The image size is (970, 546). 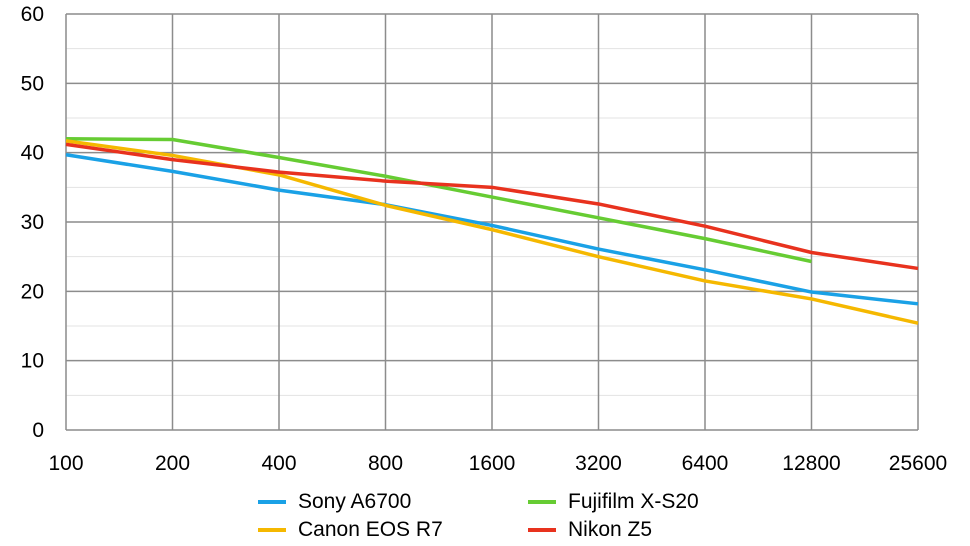 What do you see at coordinates (811, 463) in the screenshot?
I see `x-tick-label: 12800` at bounding box center [811, 463].